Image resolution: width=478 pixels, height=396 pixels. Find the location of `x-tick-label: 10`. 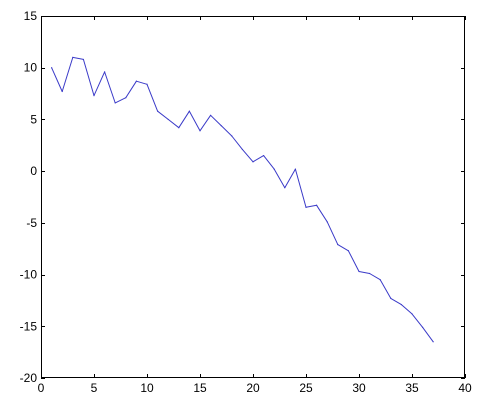

x-tick-label: 10 is located at coordinates (147, 388).